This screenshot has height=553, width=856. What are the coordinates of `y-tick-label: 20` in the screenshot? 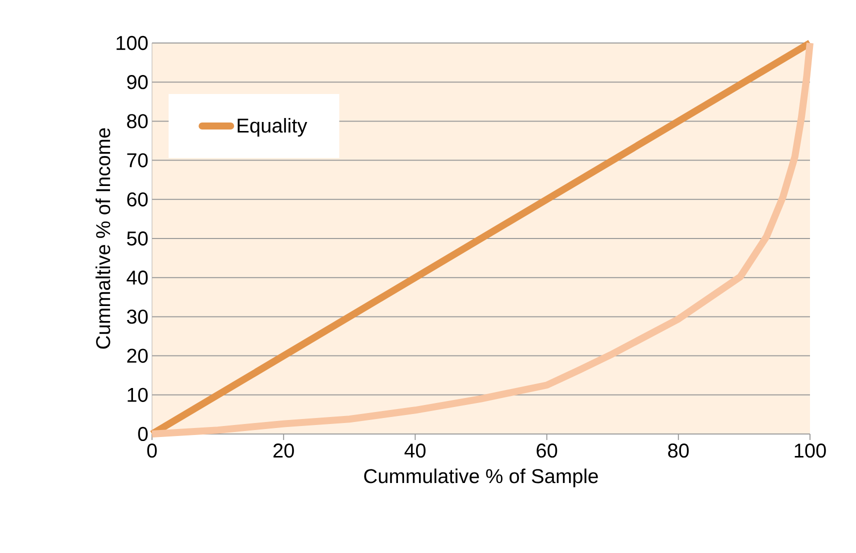 It's located at (137, 355).